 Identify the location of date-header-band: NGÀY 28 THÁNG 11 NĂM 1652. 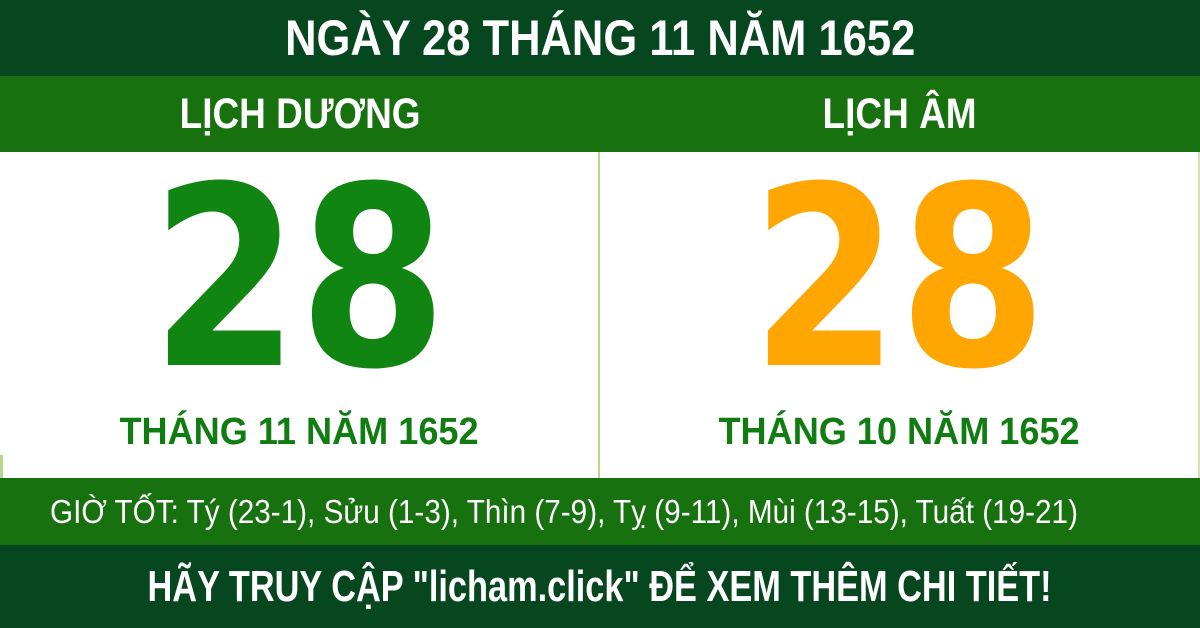
(600, 38).